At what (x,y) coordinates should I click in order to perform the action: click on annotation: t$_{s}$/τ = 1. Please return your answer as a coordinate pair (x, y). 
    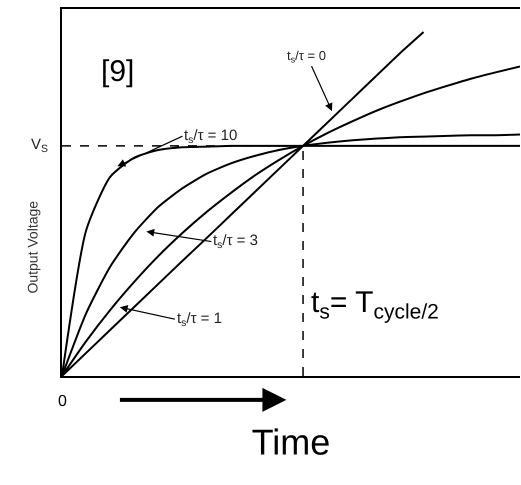
    Looking at the image, I should click on (199, 320).